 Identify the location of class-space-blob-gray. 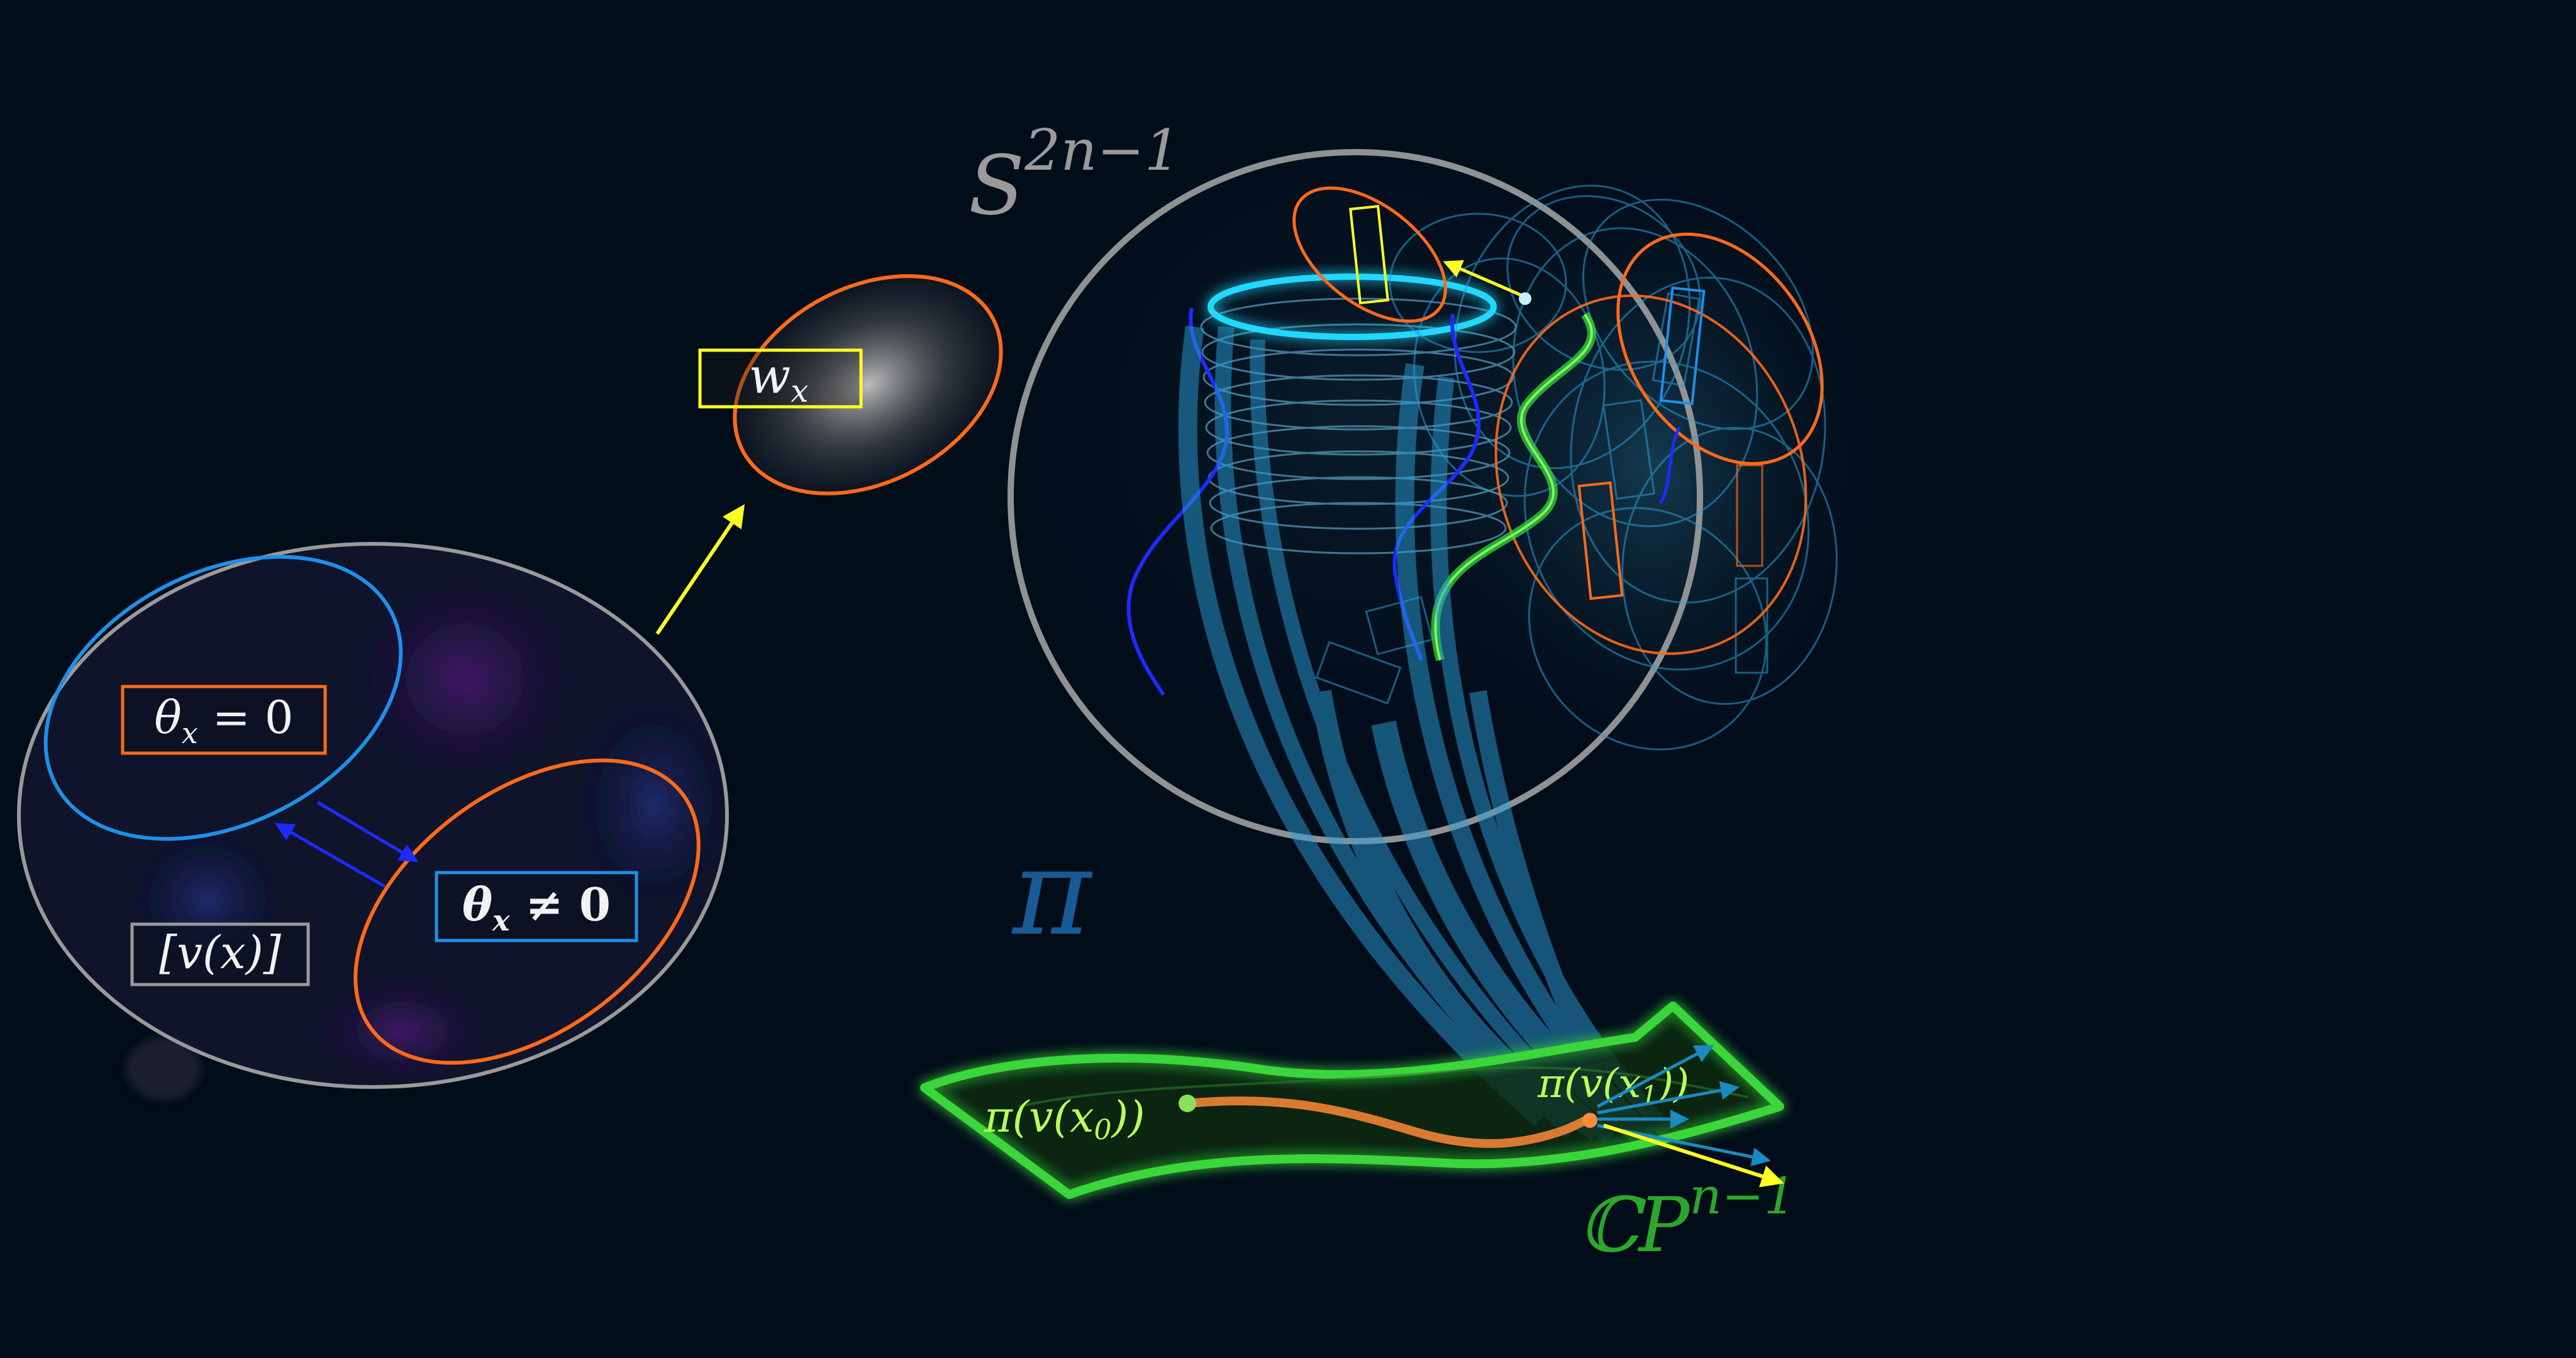
(163, 1068).